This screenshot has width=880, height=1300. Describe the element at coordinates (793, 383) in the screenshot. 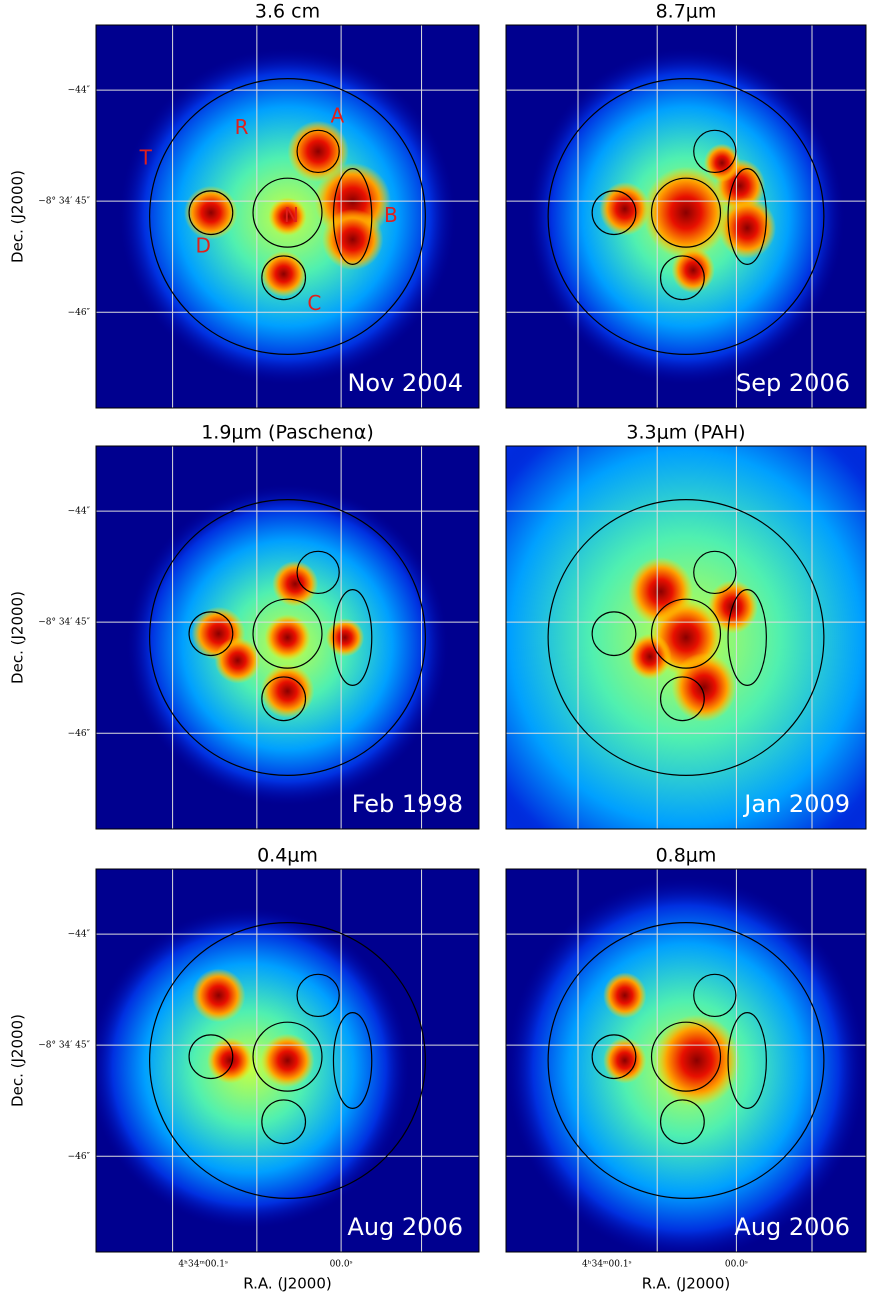

I see `epoch-label: Sep 2006` at that location.